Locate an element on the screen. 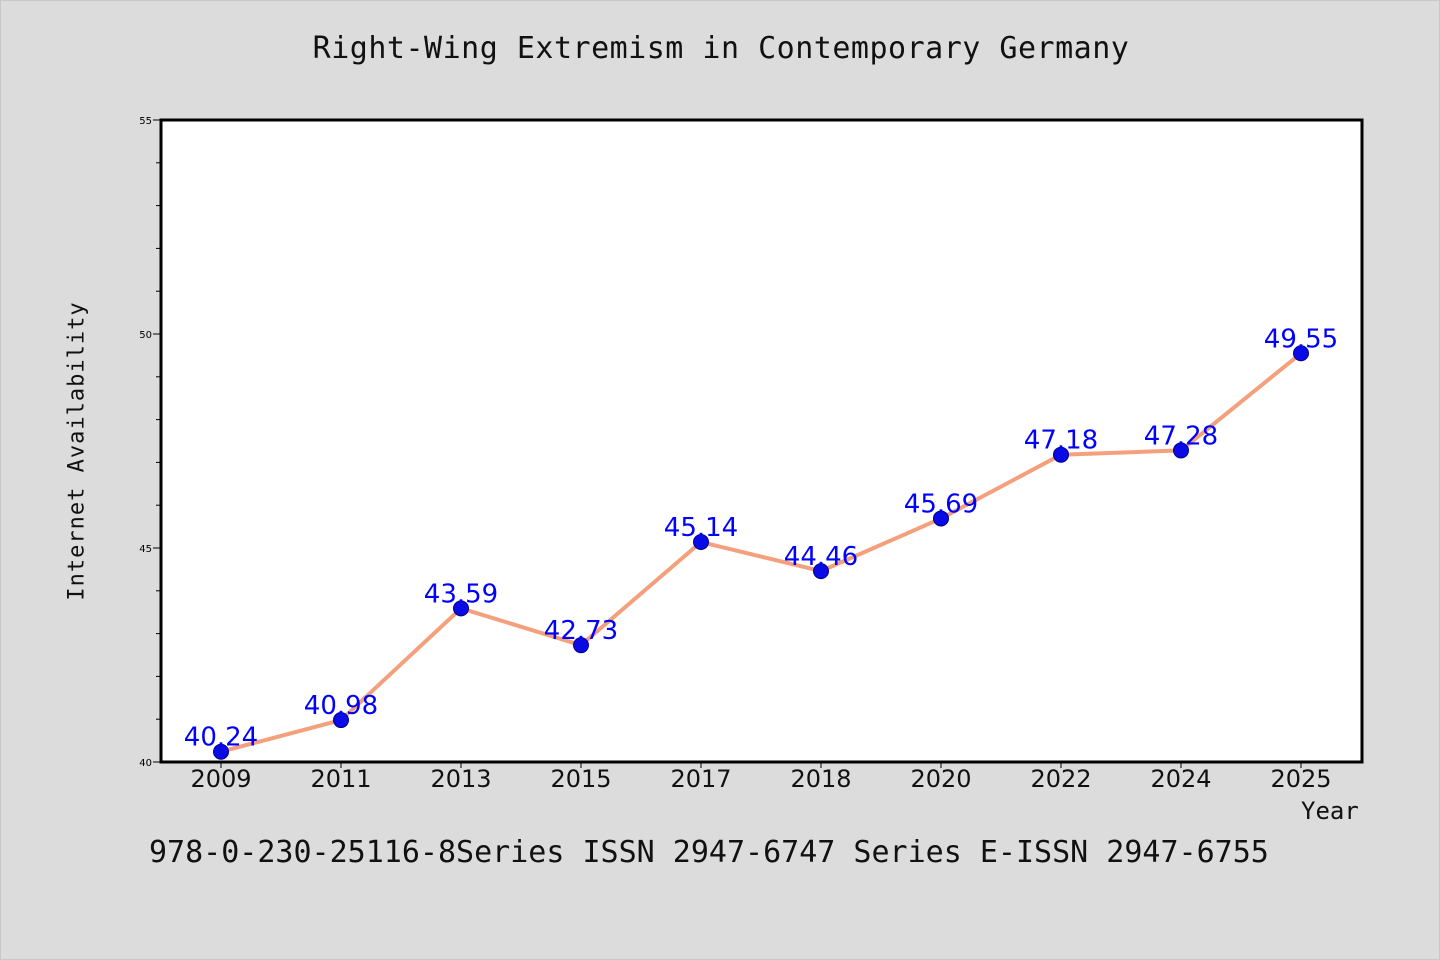  x-tick-label: 2011 is located at coordinates (340, 779).